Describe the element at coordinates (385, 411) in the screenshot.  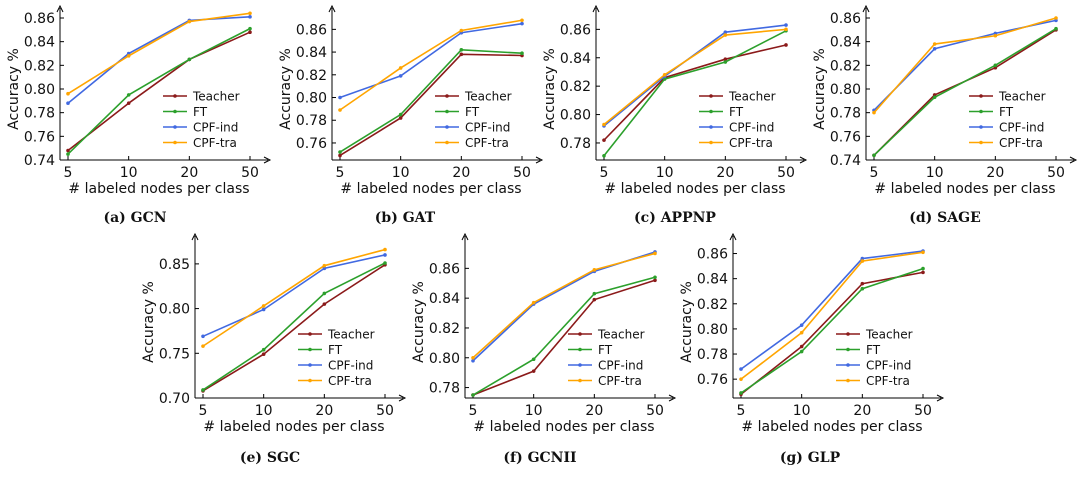
I see `x-tick-label: 50` at that location.